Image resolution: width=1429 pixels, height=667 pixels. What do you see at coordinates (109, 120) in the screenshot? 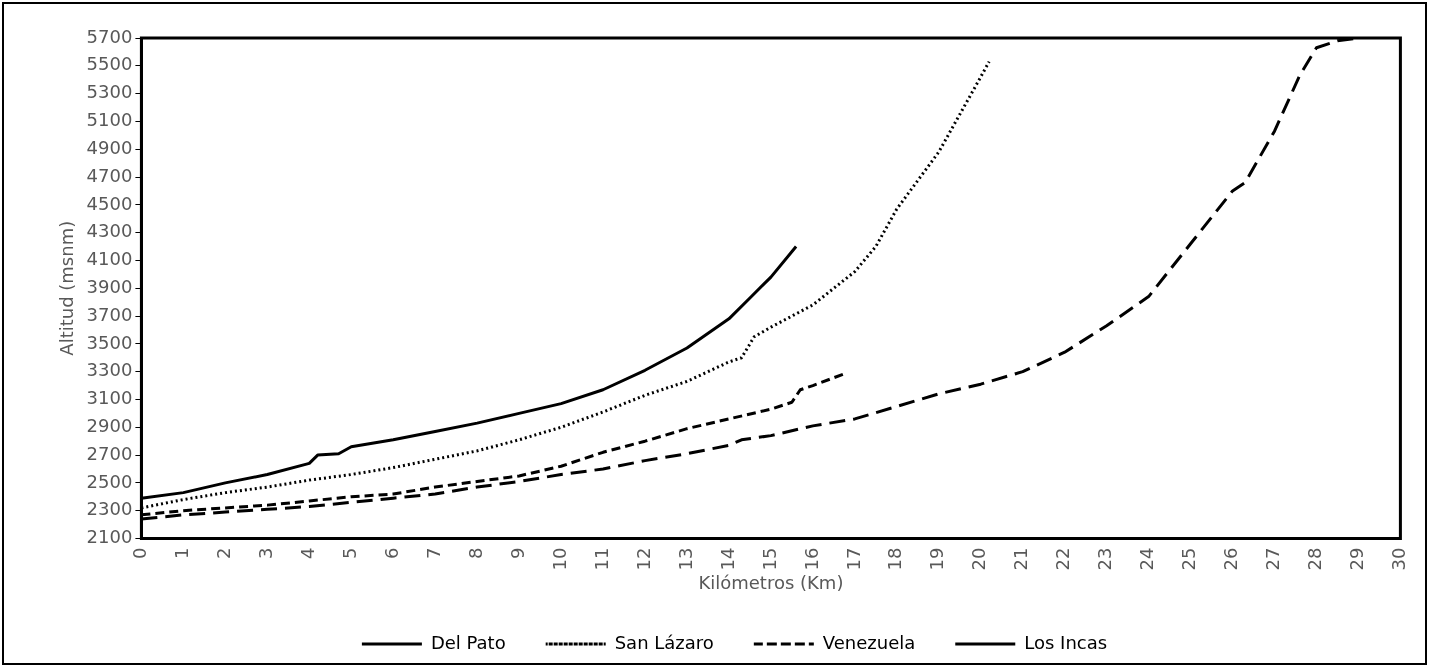
I see `y-tick-label: 5100` at bounding box center [109, 120].